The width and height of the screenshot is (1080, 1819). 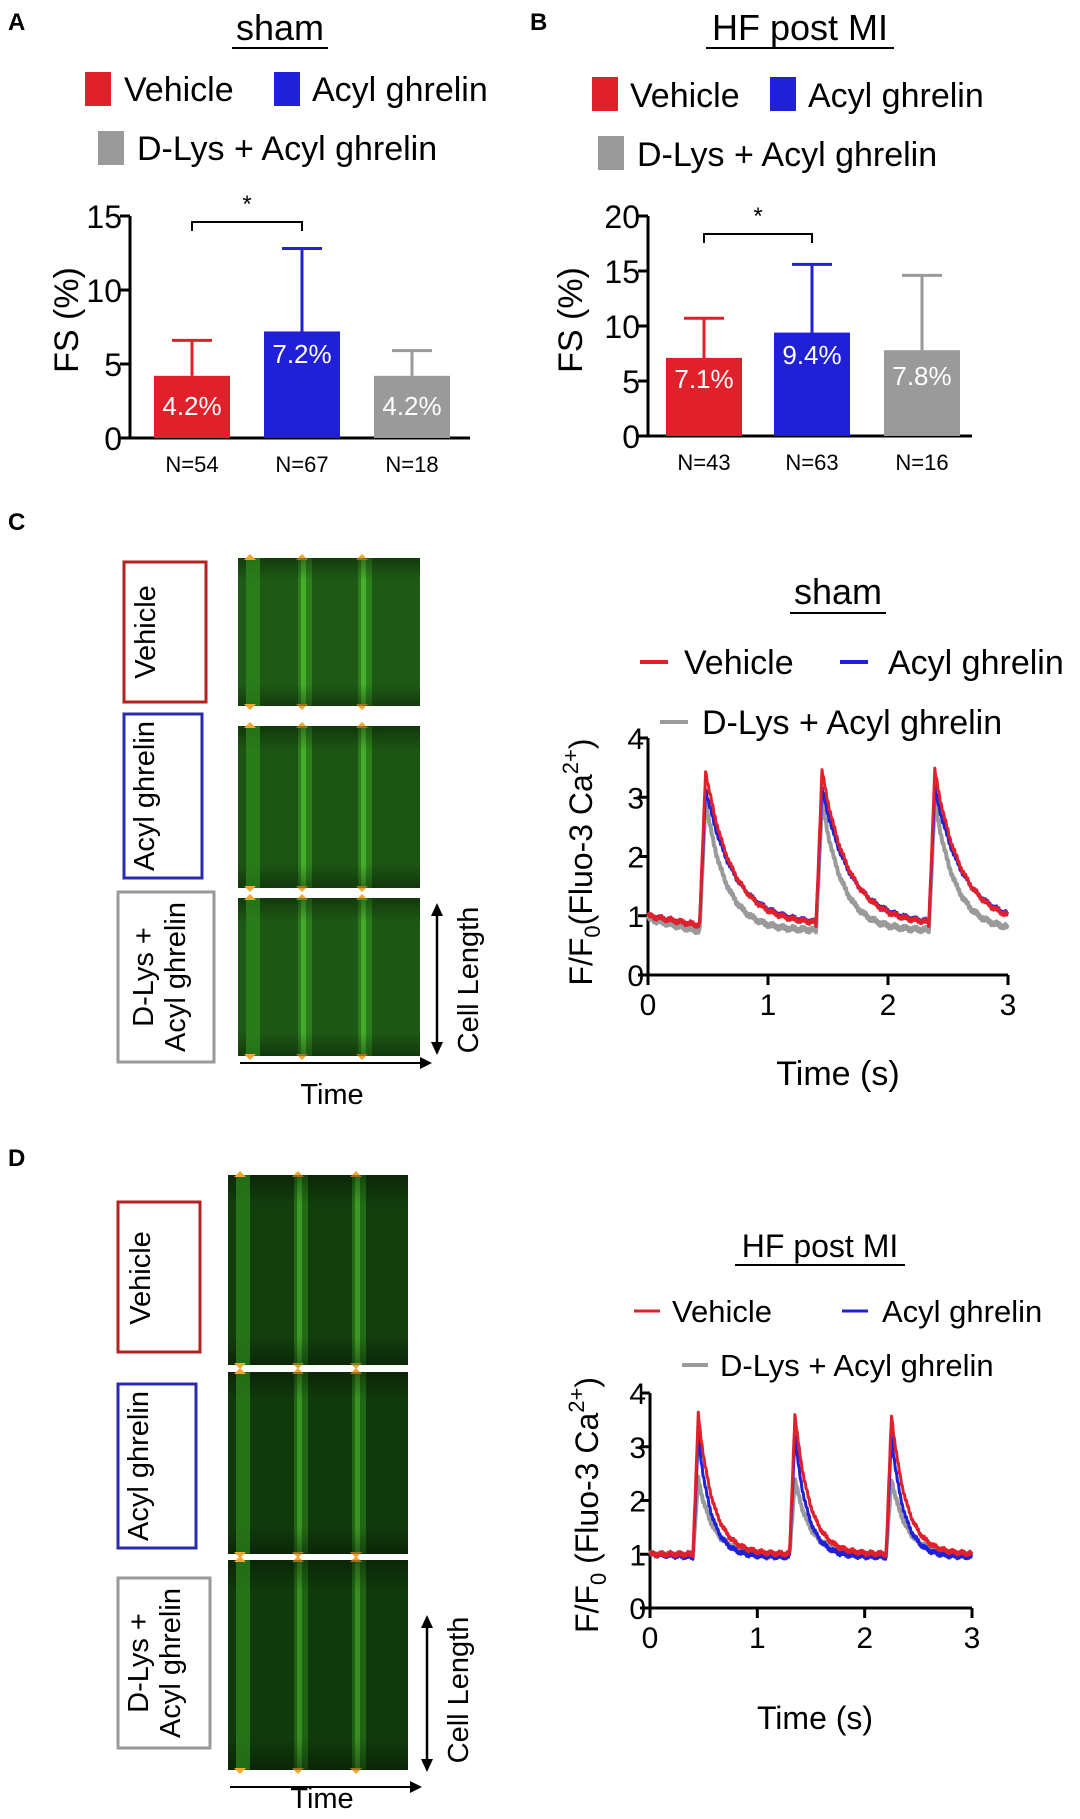 What do you see at coordinates (605, 94) in the screenshot?
I see `legend-swatch-vehicle` at bounding box center [605, 94].